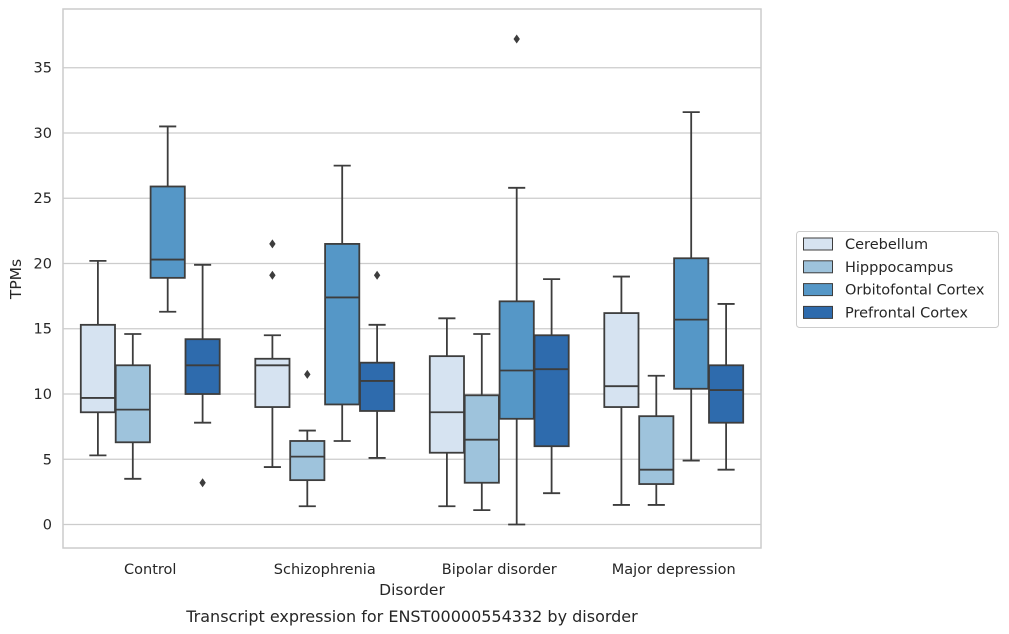 Image resolution: width=1009 pixels, height=634 pixels. I want to click on y-tick-label: 30, so click(43, 134).